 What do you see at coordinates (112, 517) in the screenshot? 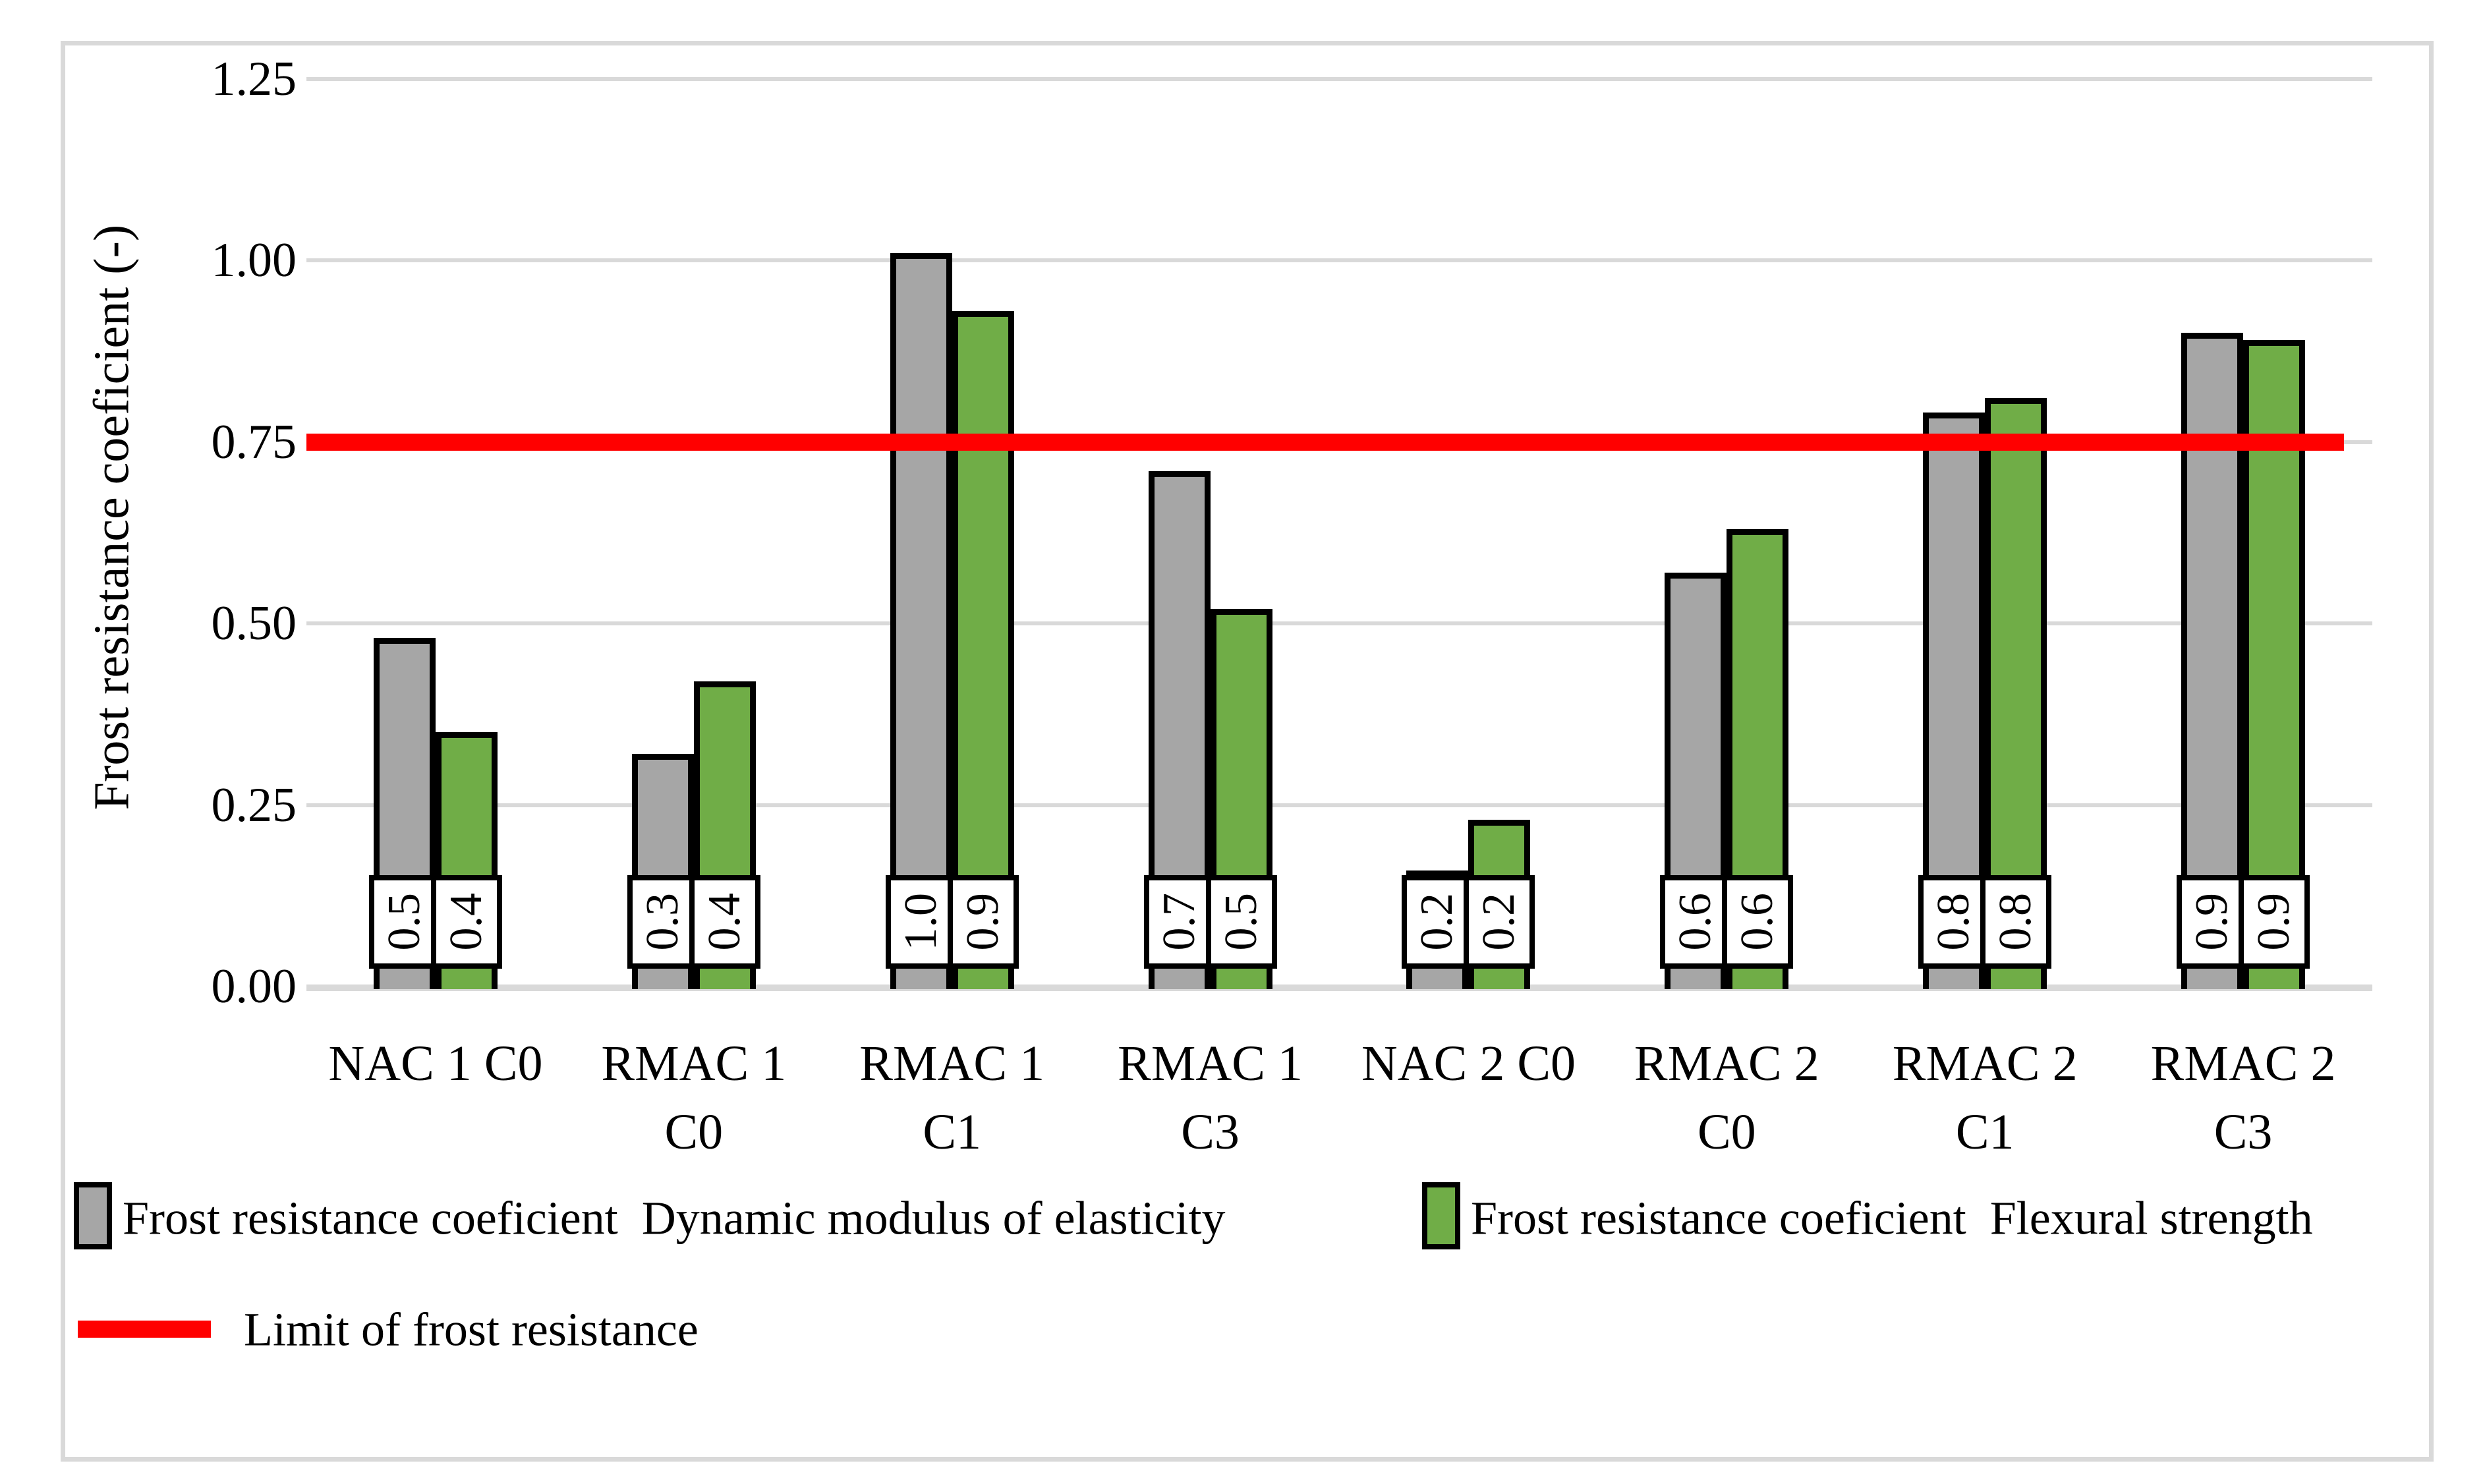
I see `y-axis-title: Frost resistance coeficient (-)` at bounding box center [112, 517].